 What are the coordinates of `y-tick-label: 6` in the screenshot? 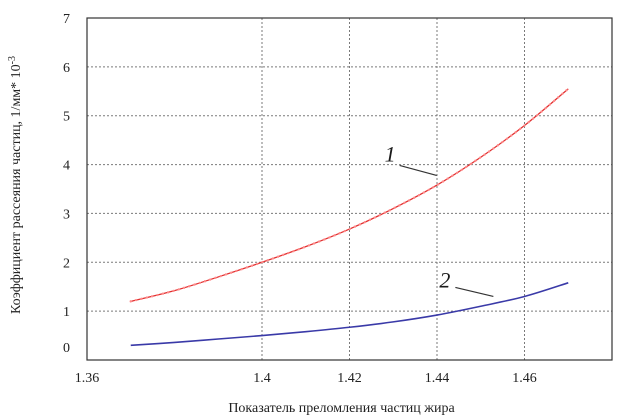 It's located at (66, 68).